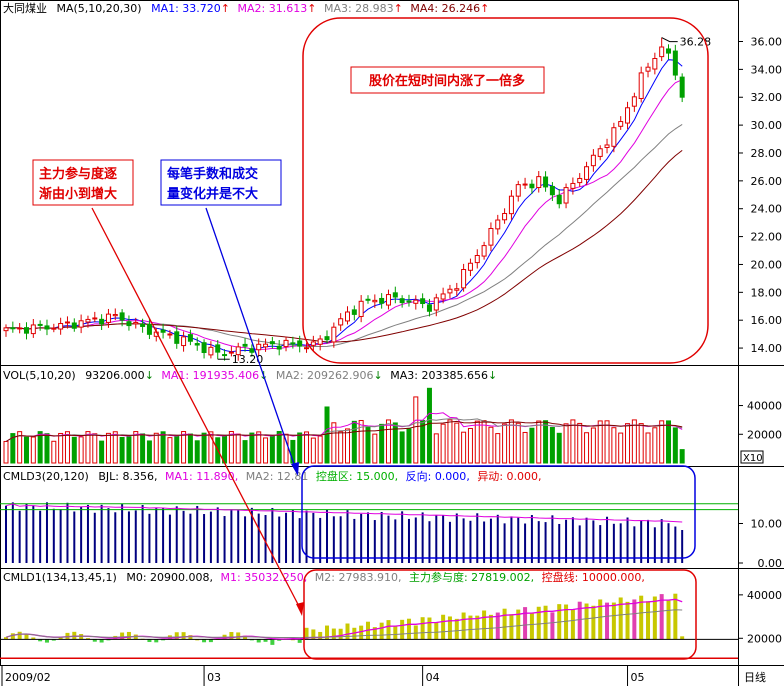 This screenshot has width=784, height=686. Describe the element at coordinates (767, 292) in the screenshot. I see `price-tick-label: 18.00` at that location.